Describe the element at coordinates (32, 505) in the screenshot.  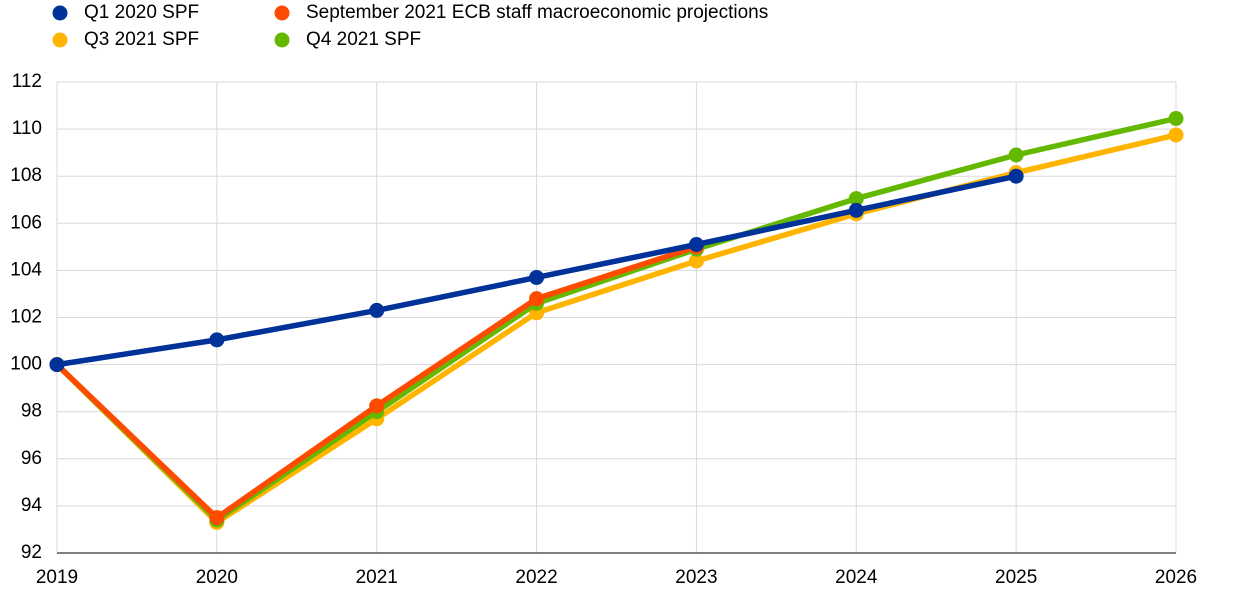
I see `y-tick-label: 94` at that location.